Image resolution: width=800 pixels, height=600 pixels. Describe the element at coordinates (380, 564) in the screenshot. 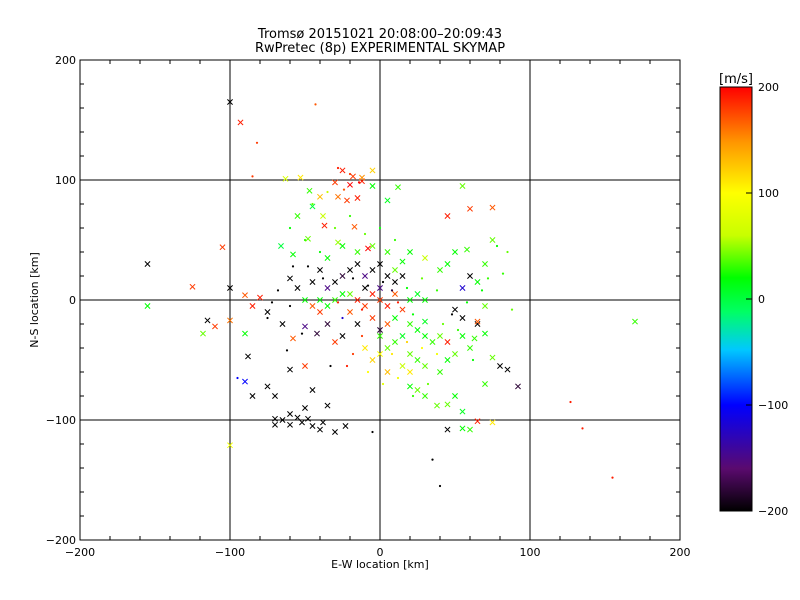

I see `x-axis-label: E-W location [km]` at that location.